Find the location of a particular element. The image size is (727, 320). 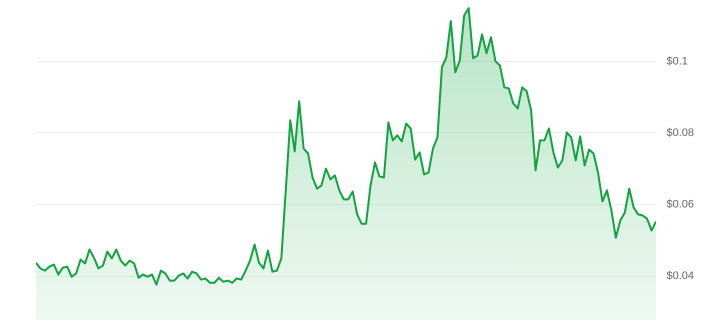

y-tick-label: $0.04 is located at coordinates (680, 276).